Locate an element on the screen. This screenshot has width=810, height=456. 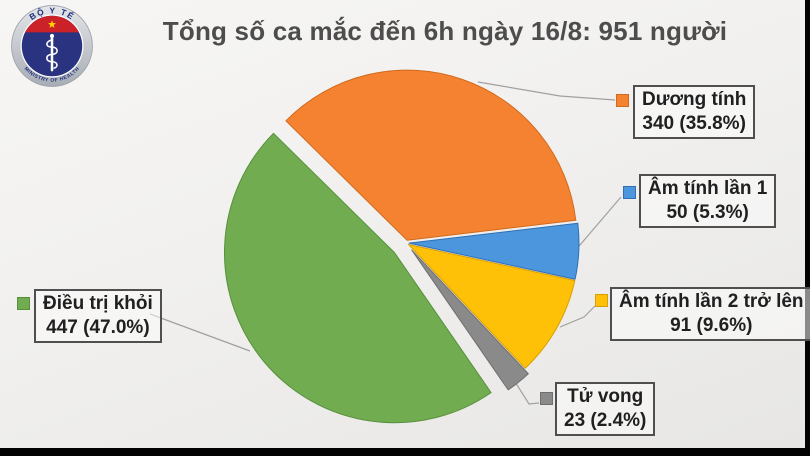
leader-line-duong-tinh is located at coordinates (546, 91).